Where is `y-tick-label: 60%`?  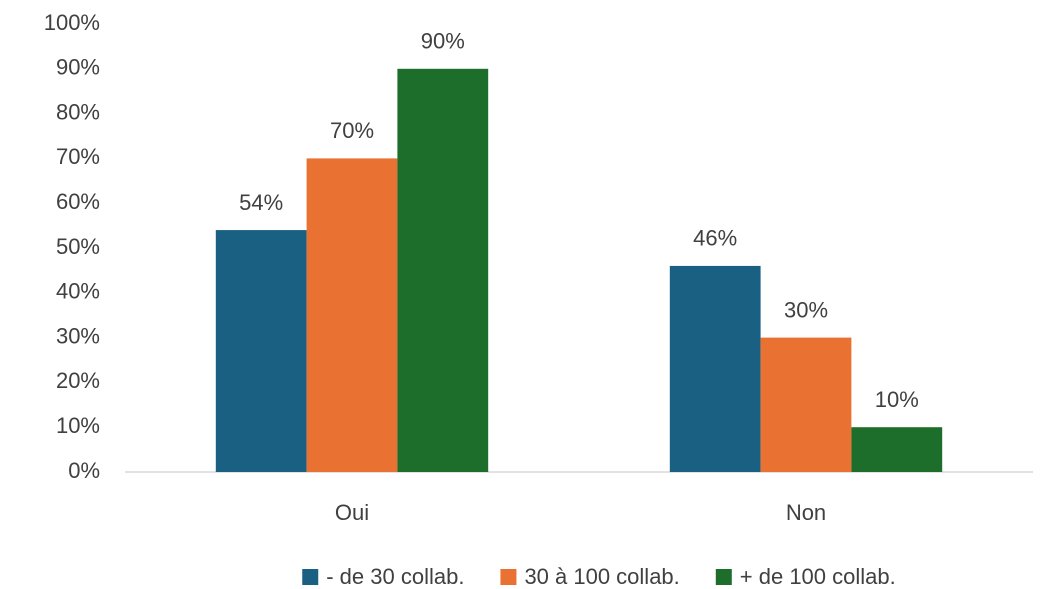
y-tick-label: 60% is located at coordinates (78, 201).